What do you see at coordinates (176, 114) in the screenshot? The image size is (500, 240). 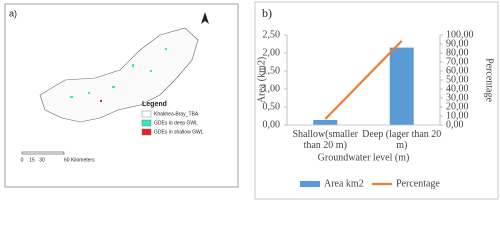 I see `legend-label: Khakhea-Bray_TBA` at bounding box center [176, 114].